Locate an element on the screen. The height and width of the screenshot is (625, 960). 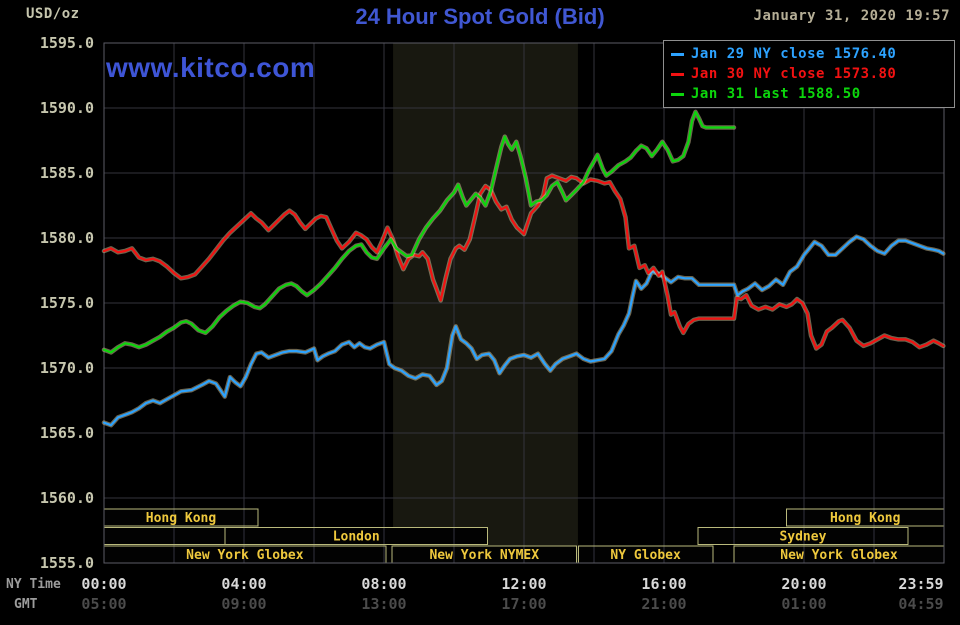
gmt-tick-label: 04:59 is located at coordinates (921, 604).